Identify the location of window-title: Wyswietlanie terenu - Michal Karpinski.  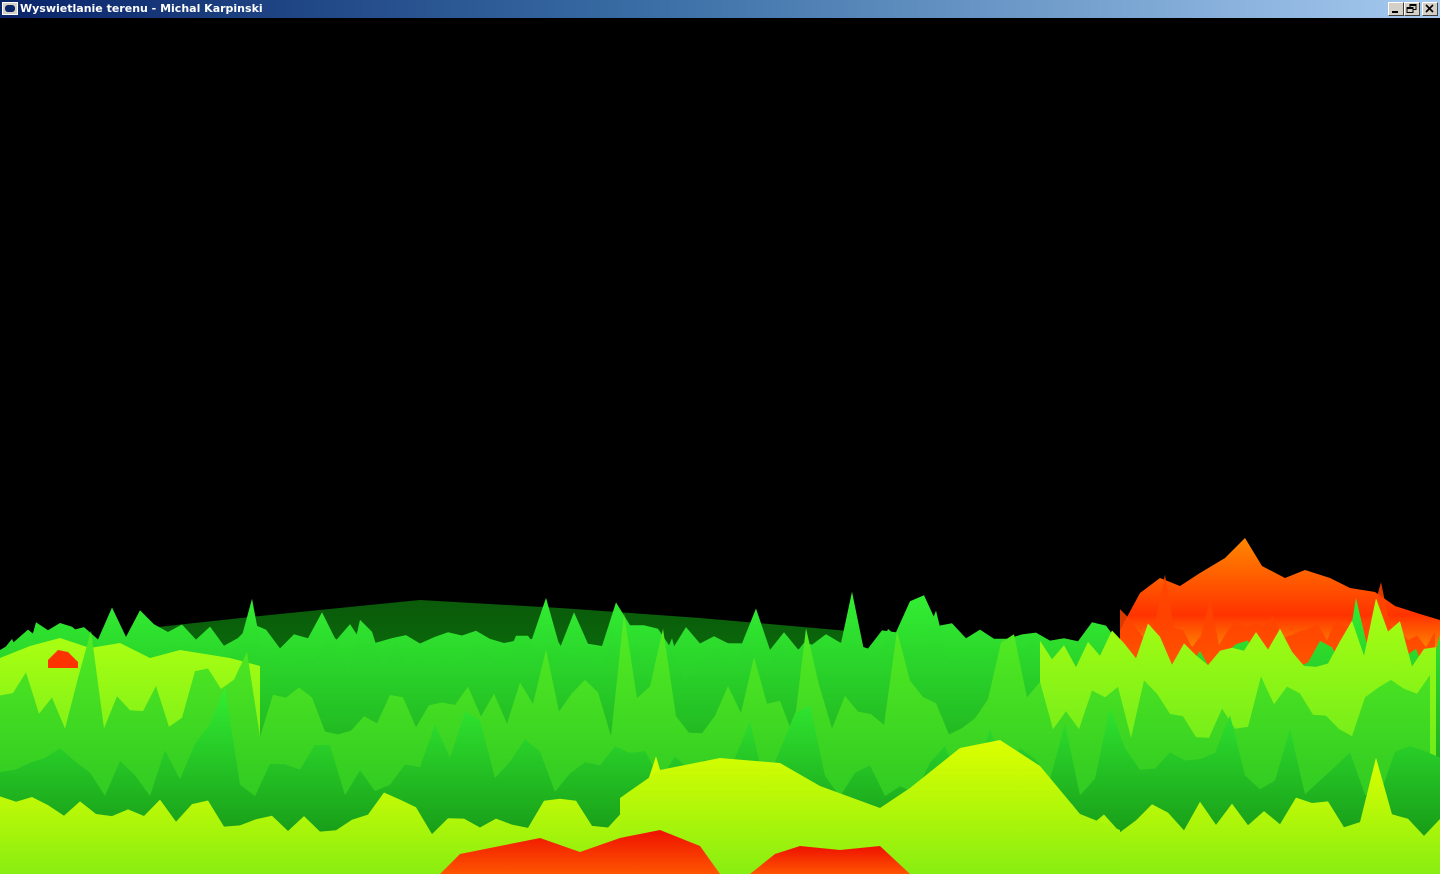
(141, 8).